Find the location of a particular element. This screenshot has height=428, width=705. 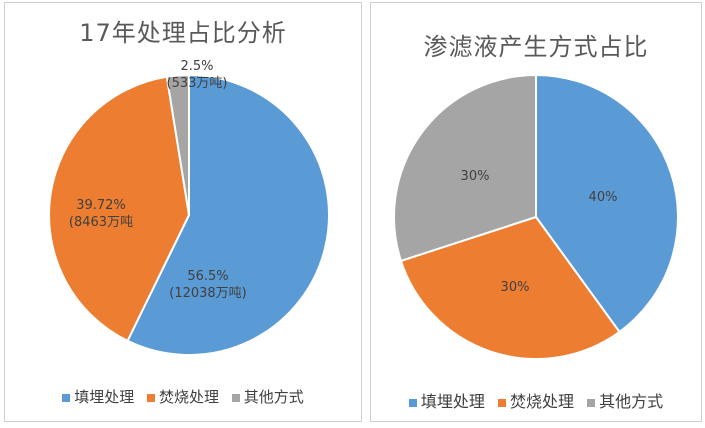

slice-label-1: 40% is located at coordinates (603, 197).